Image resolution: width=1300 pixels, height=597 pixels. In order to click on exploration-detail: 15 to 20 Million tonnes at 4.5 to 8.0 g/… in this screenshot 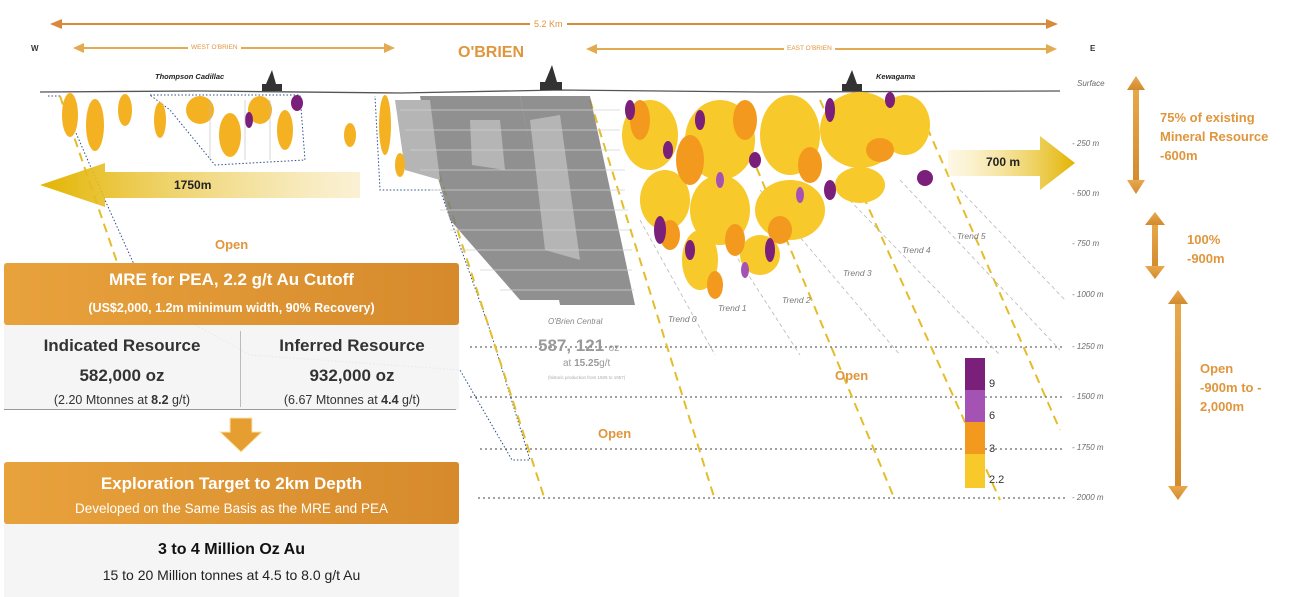, I will do `click(231, 575)`.